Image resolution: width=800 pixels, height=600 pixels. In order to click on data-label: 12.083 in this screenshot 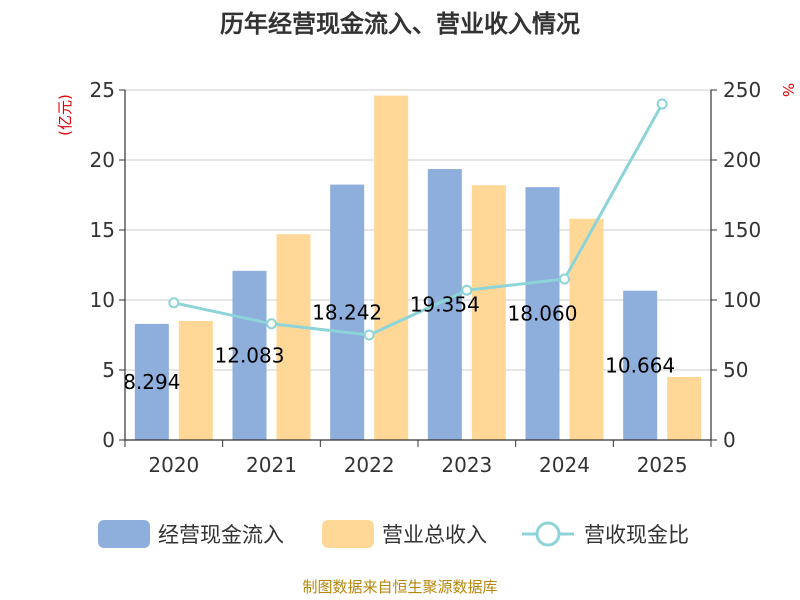, I will do `click(250, 355)`.